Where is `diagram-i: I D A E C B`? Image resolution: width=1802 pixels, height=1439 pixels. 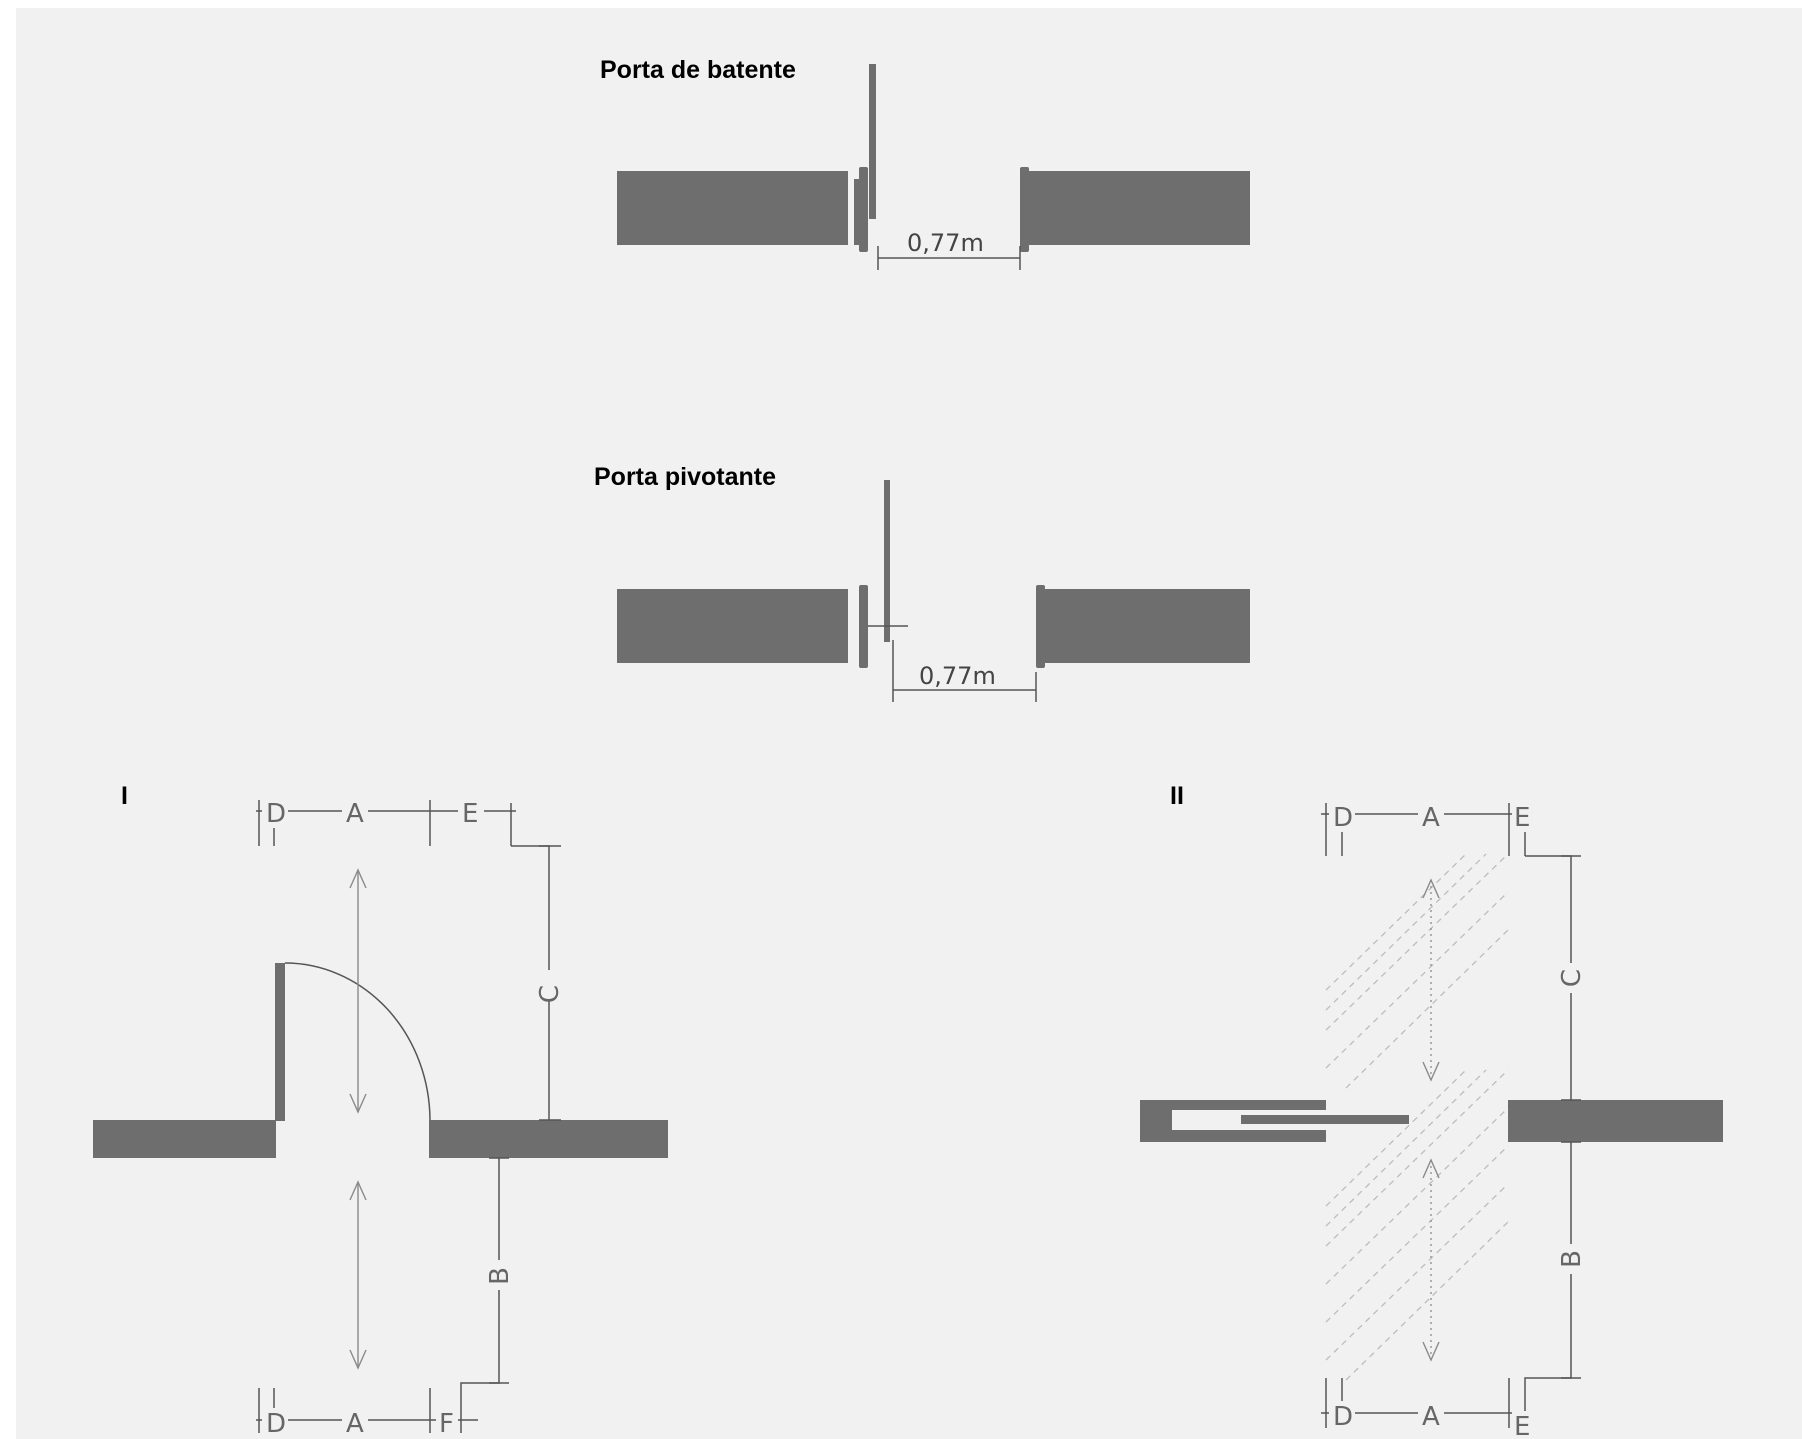
diagram-i: I D A E C B is located at coordinates (380, 1110).